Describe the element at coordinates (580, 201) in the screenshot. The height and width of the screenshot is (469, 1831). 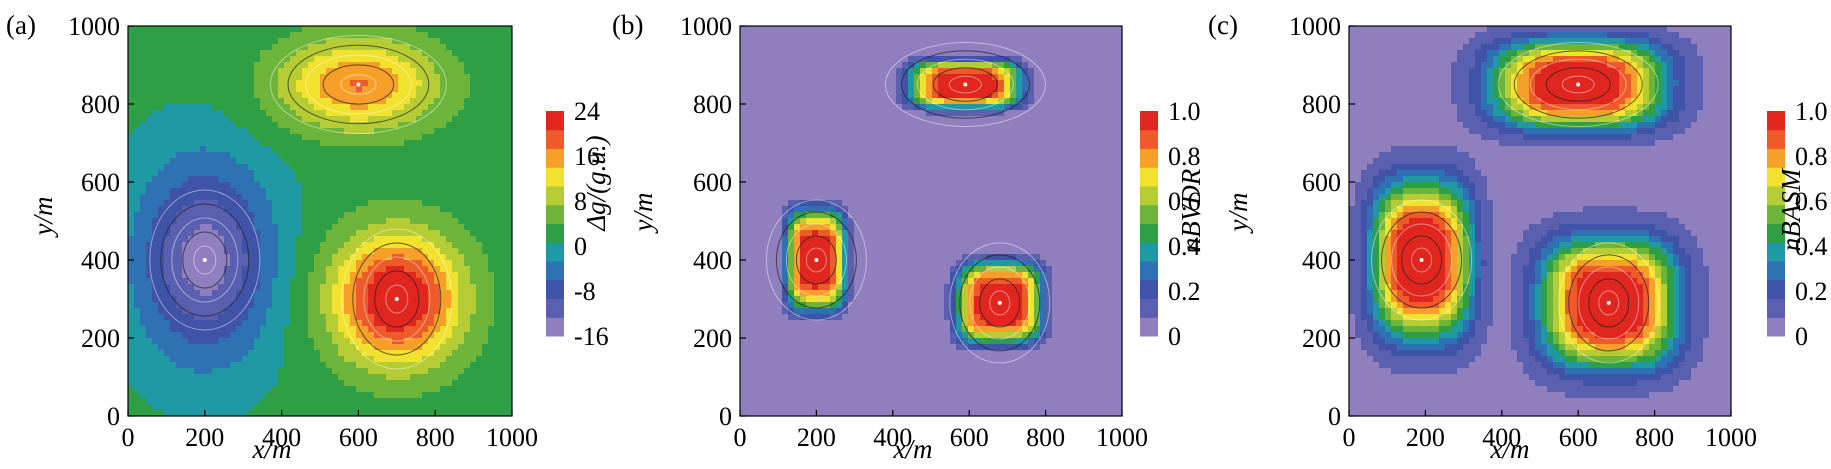
I see `colorbar-tick-label: 8` at that location.